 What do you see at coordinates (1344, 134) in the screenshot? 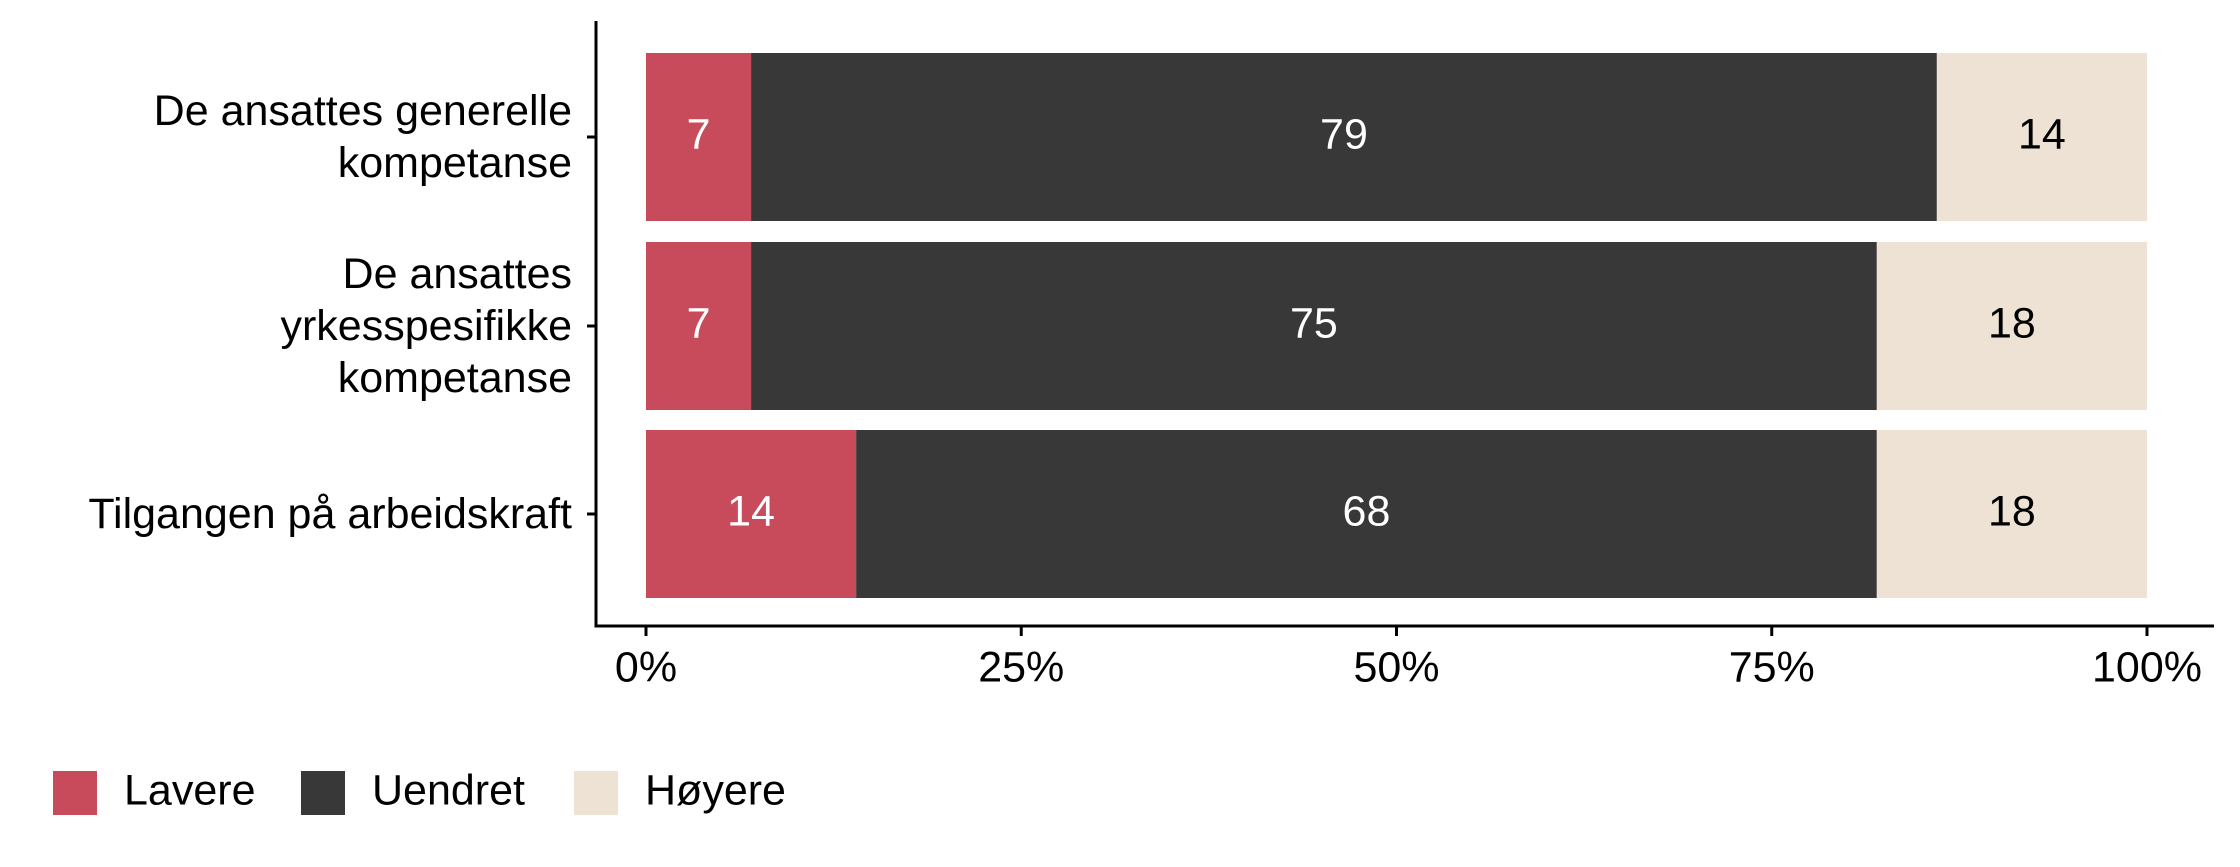
I see `value-label: 79` at bounding box center [1344, 134].